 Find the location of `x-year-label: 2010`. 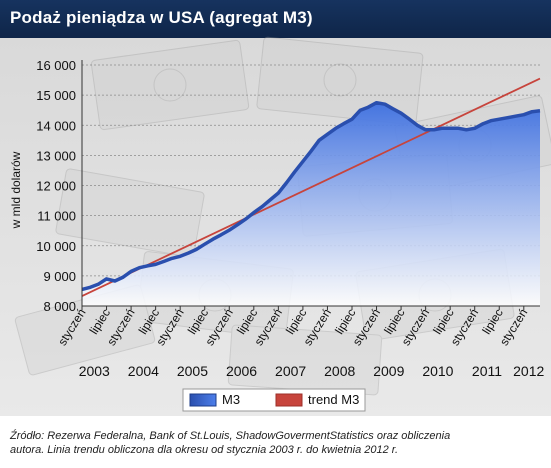

x-year-label: 2010 is located at coordinates (437, 371).